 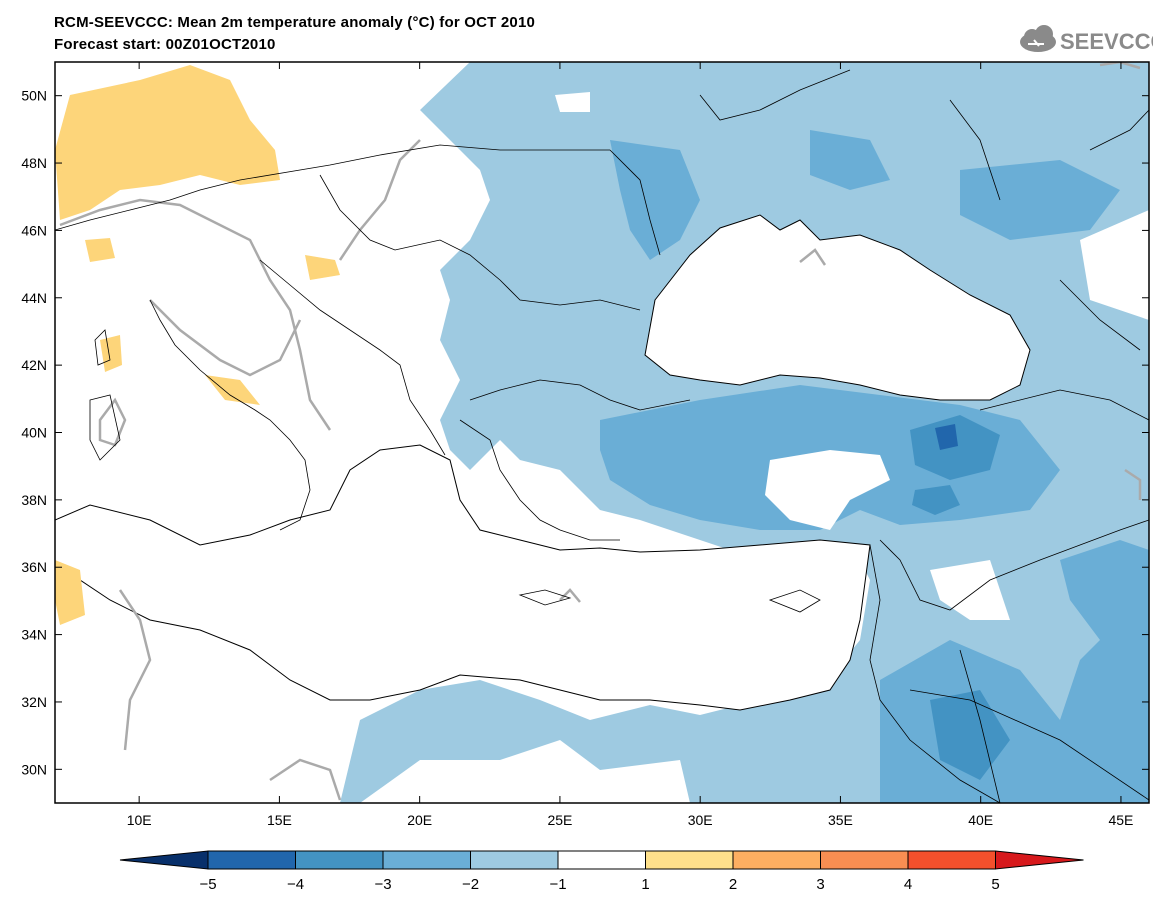 I want to click on anomaly-region-yellow-central-europe, so click(x=167, y=142).